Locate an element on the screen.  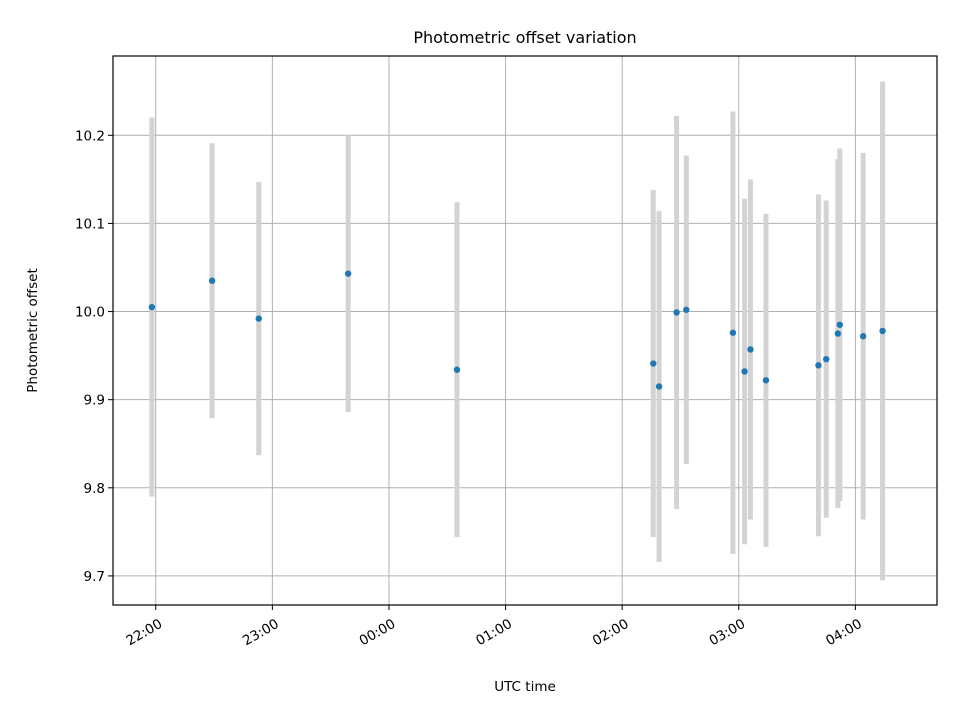
y-tick-label: 9.9 is located at coordinates (94, 401).